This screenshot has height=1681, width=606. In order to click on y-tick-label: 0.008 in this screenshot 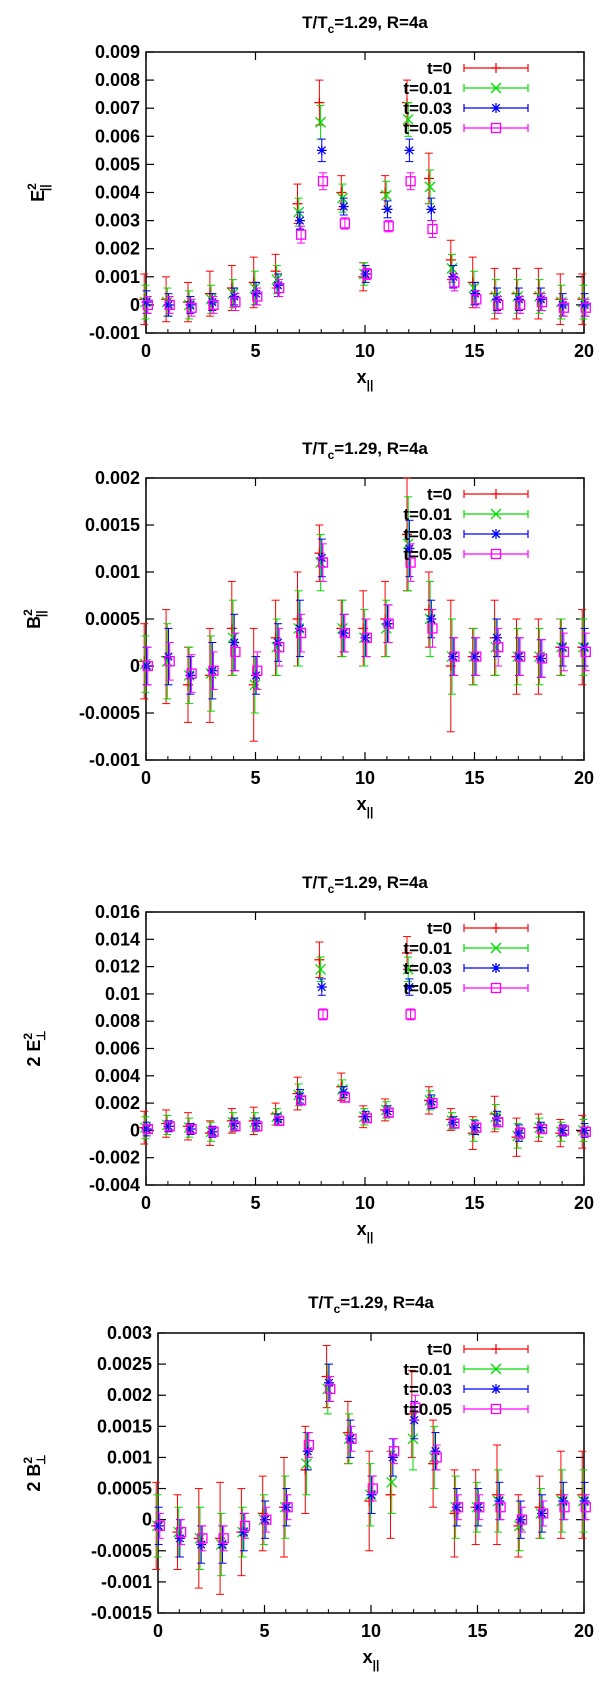, I will do `click(117, 1021)`.